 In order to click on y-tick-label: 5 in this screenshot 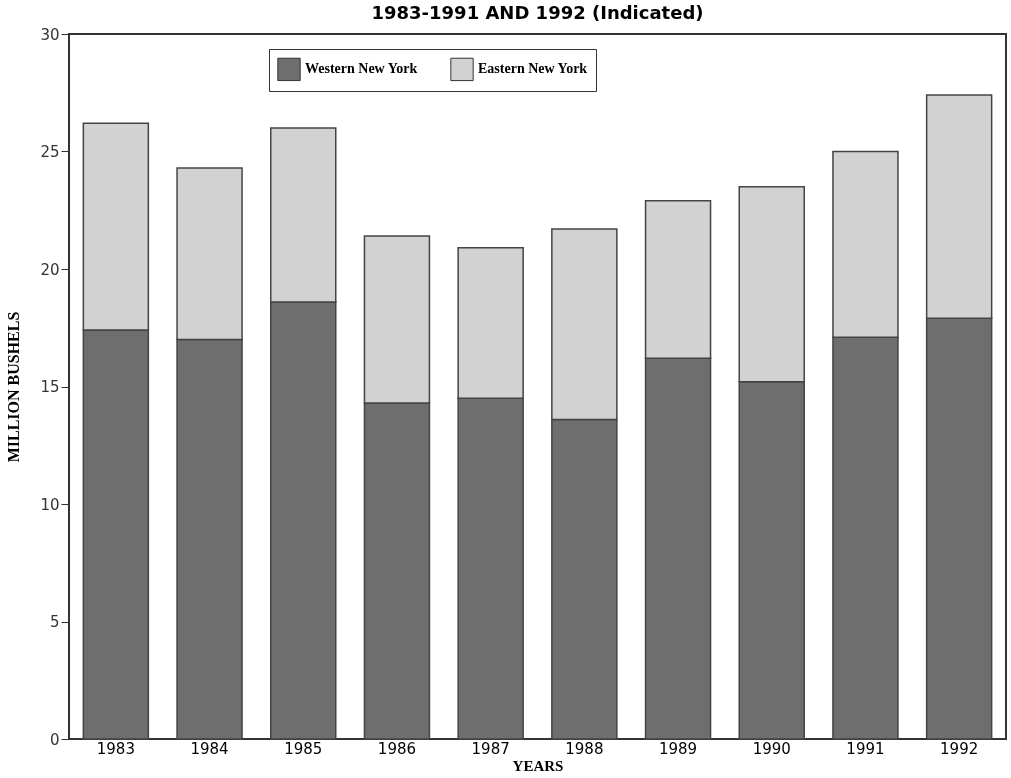, I will do `click(54, 622)`.